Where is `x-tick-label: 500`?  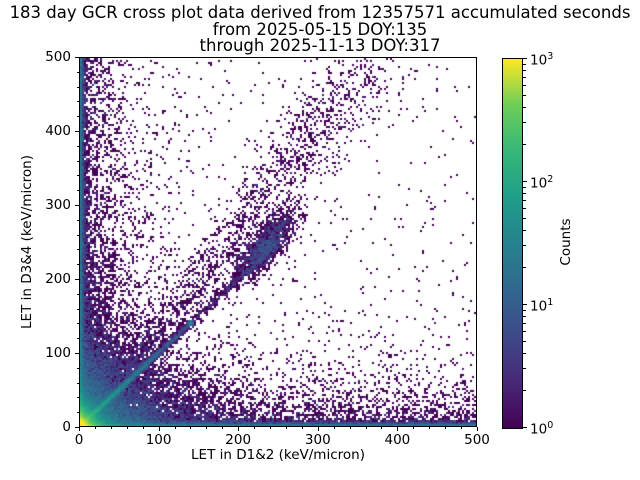
x-tick-label: 500 is located at coordinates (477, 440).